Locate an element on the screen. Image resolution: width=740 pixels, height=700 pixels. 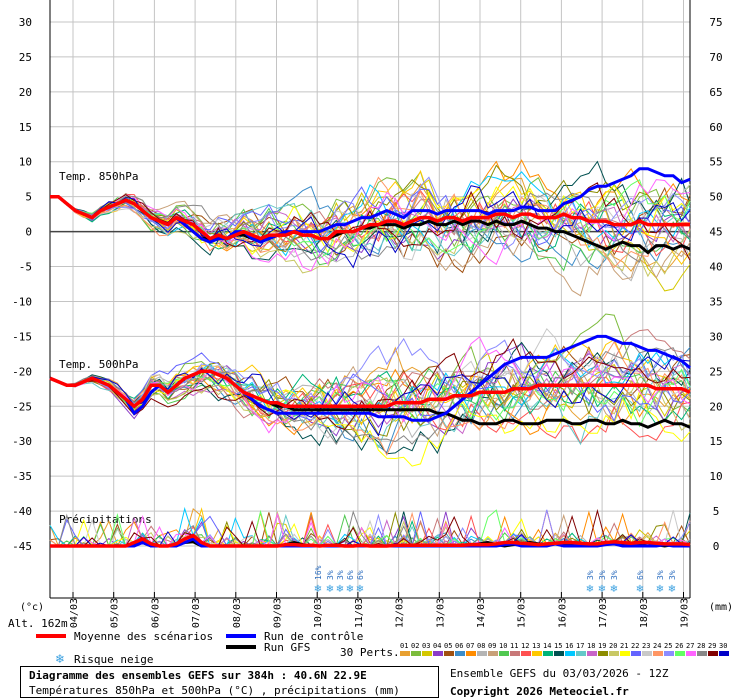
pert-number: 14 is located at coordinates (547, 646).